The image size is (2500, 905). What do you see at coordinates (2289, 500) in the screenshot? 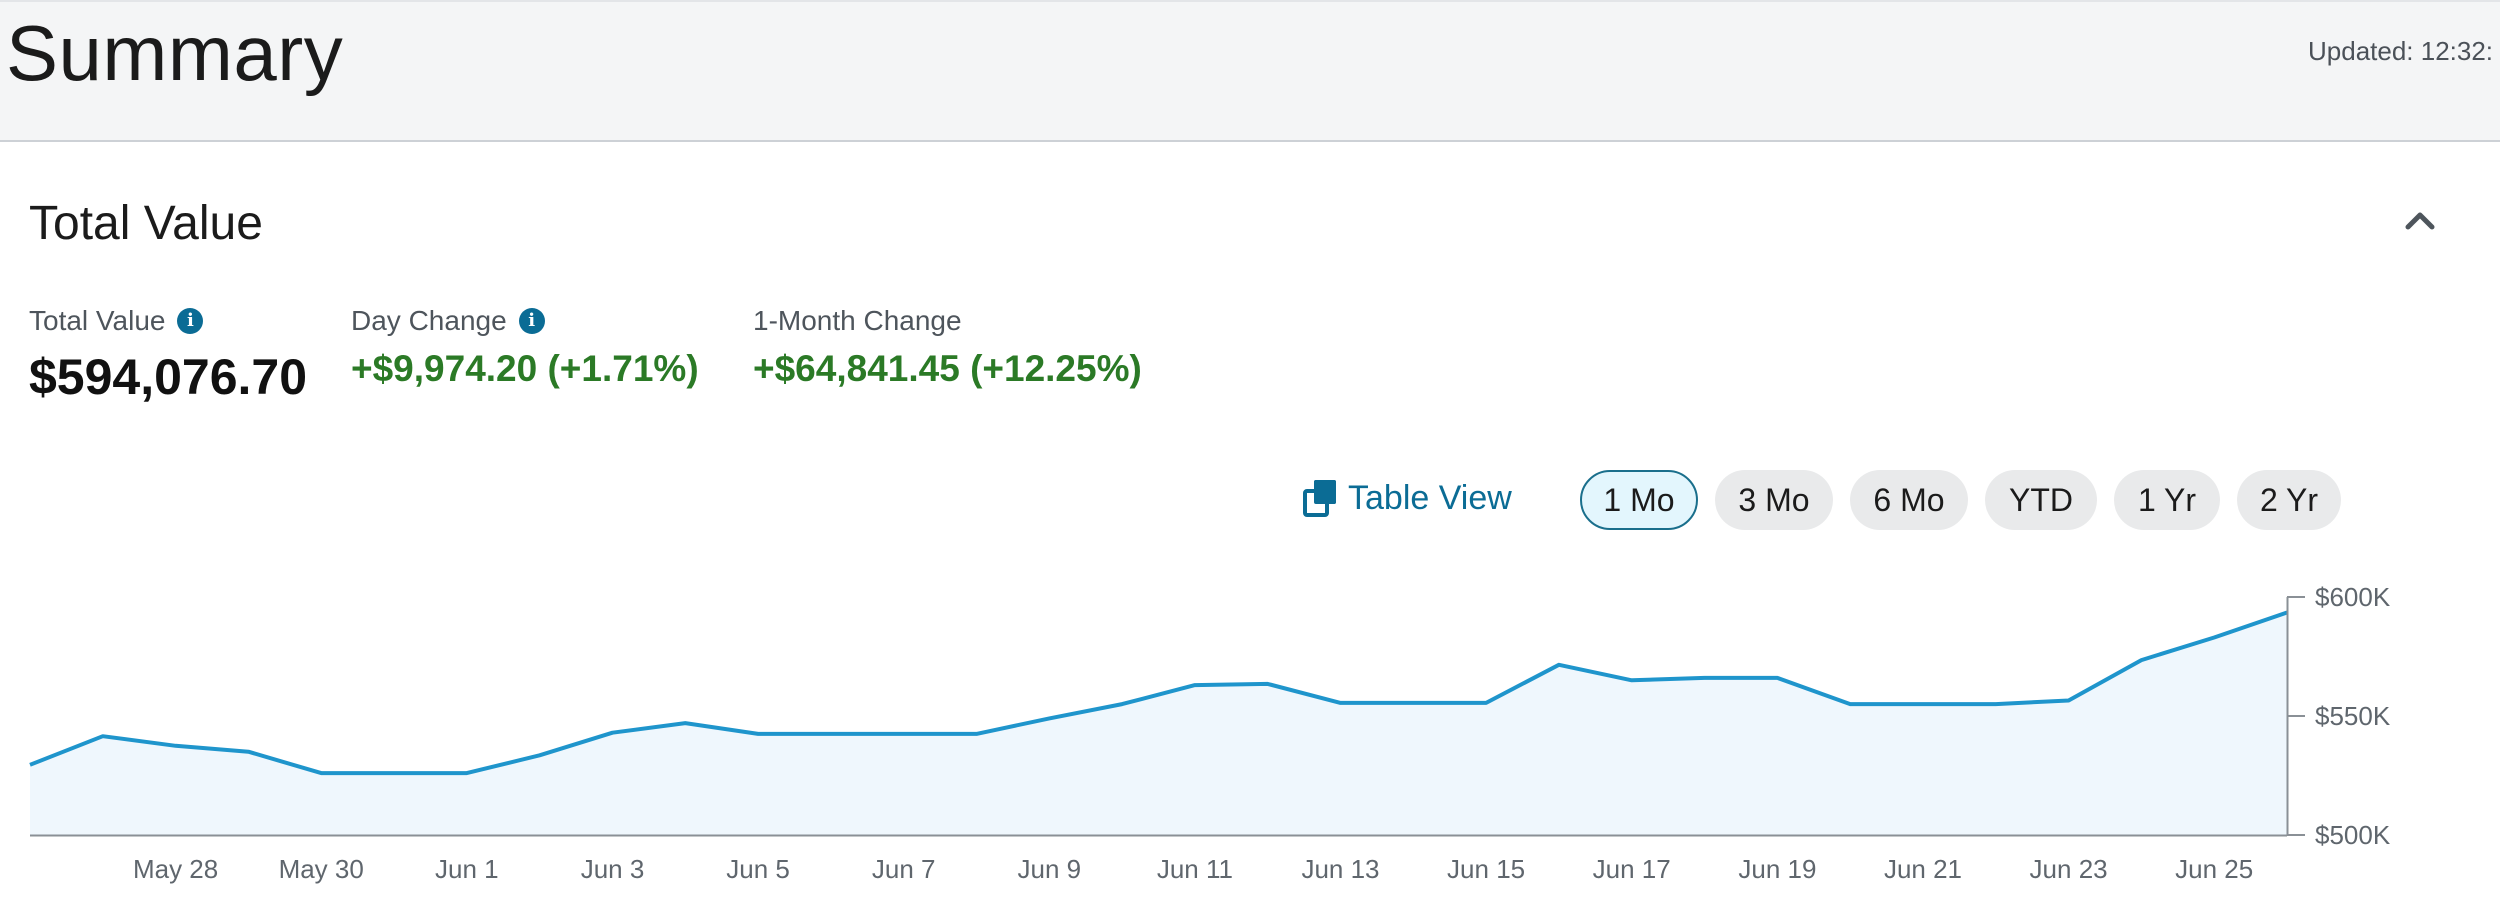
I see `range-2-year-button: 2 Yr` at bounding box center [2289, 500].